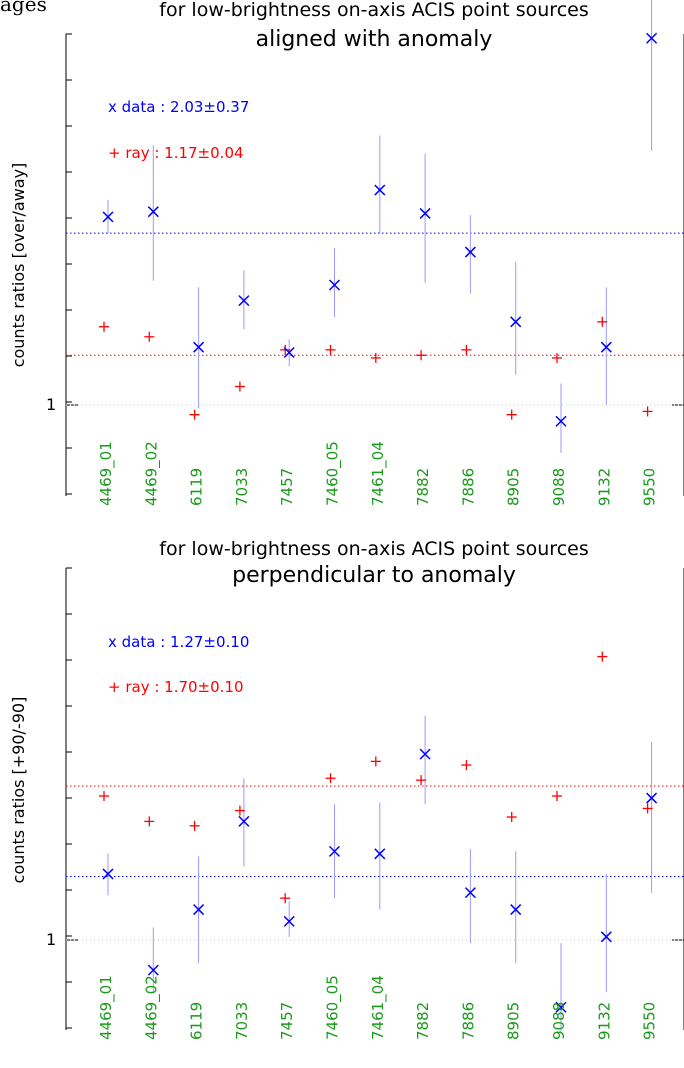  What do you see at coordinates (374, 39) in the screenshot?
I see `chart-title-line2: aligned with anomaly` at bounding box center [374, 39].